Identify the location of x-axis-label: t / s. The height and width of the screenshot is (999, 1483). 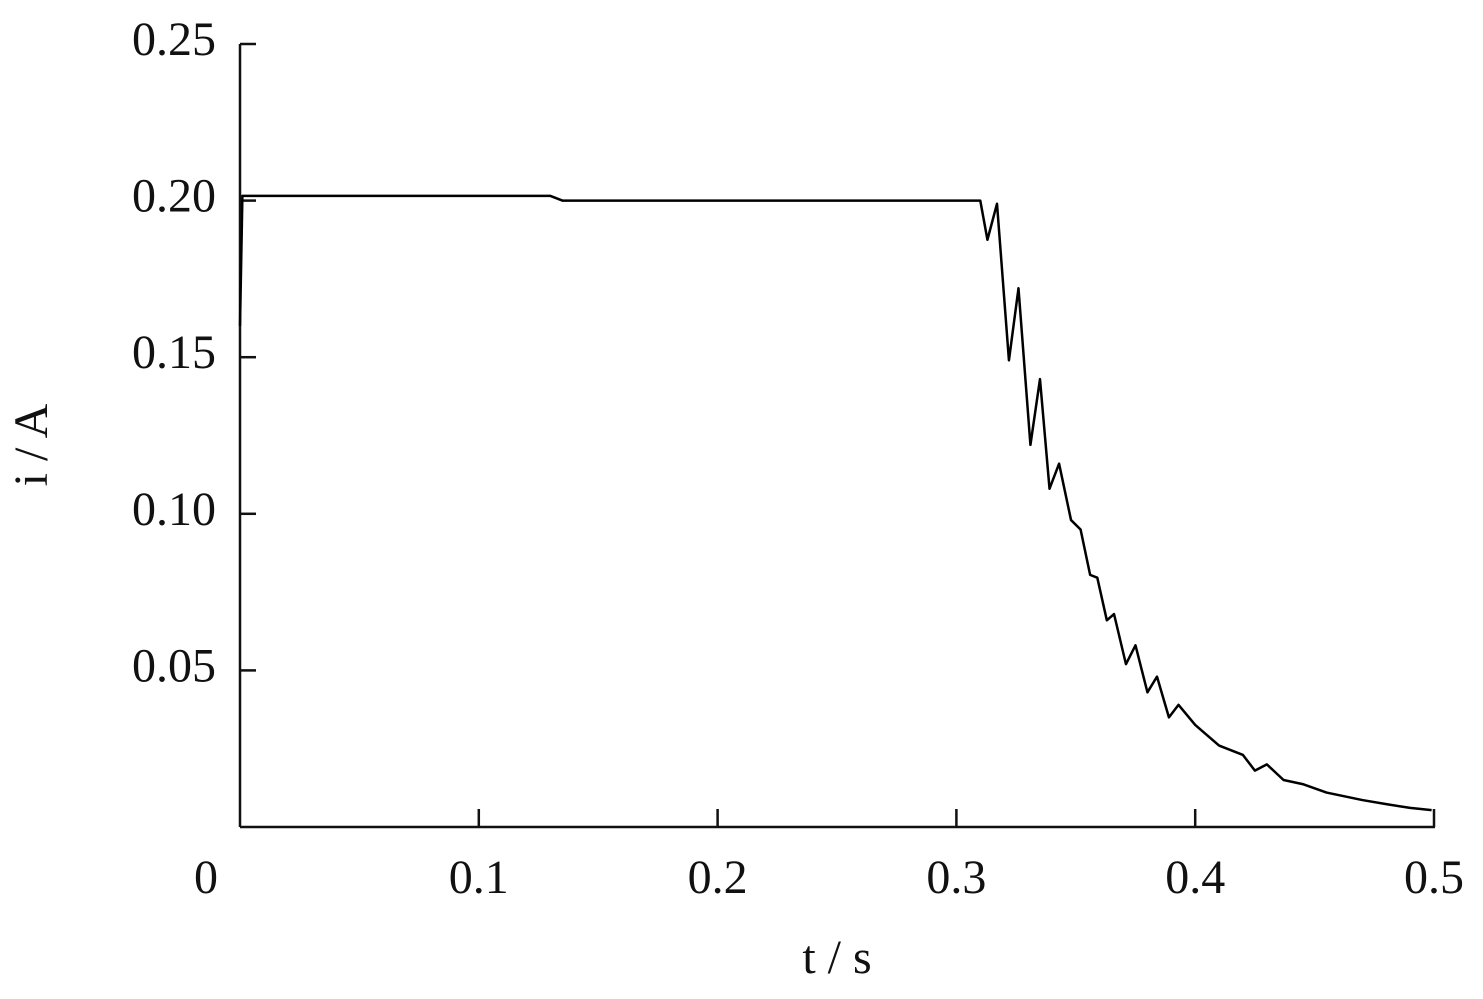
(836, 957).